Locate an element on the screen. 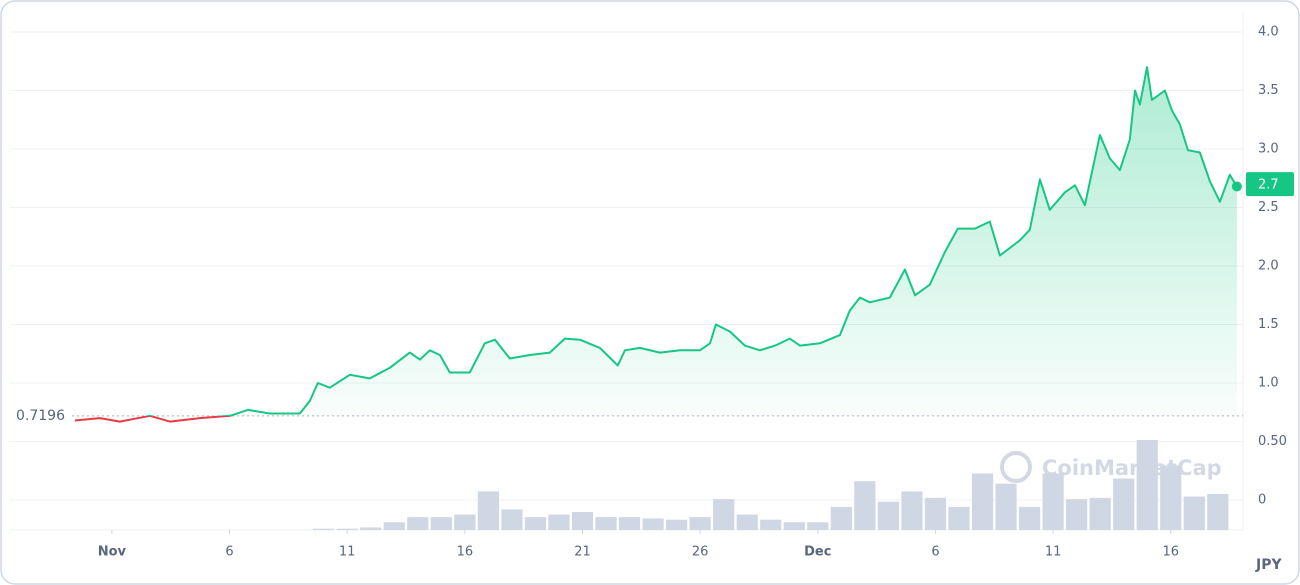 Image resolution: width=1300 pixels, height=585 pixels. baseline-label: 0.7196 is located at coordinates (40, 416).